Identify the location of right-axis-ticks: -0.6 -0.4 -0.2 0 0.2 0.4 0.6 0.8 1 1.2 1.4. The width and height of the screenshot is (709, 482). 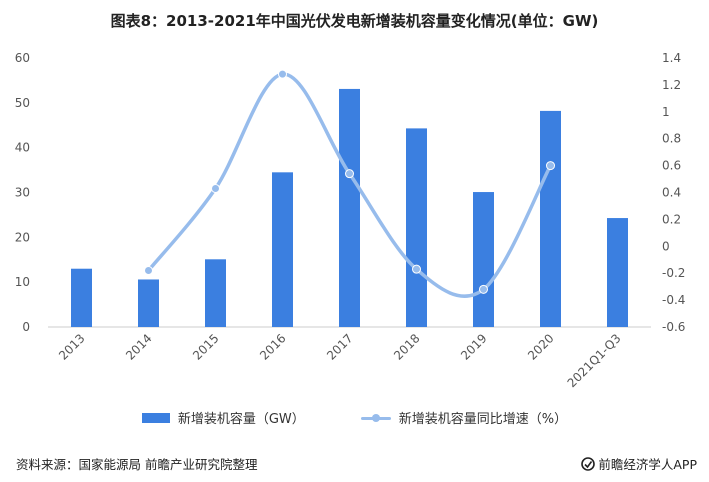
(673, 192).